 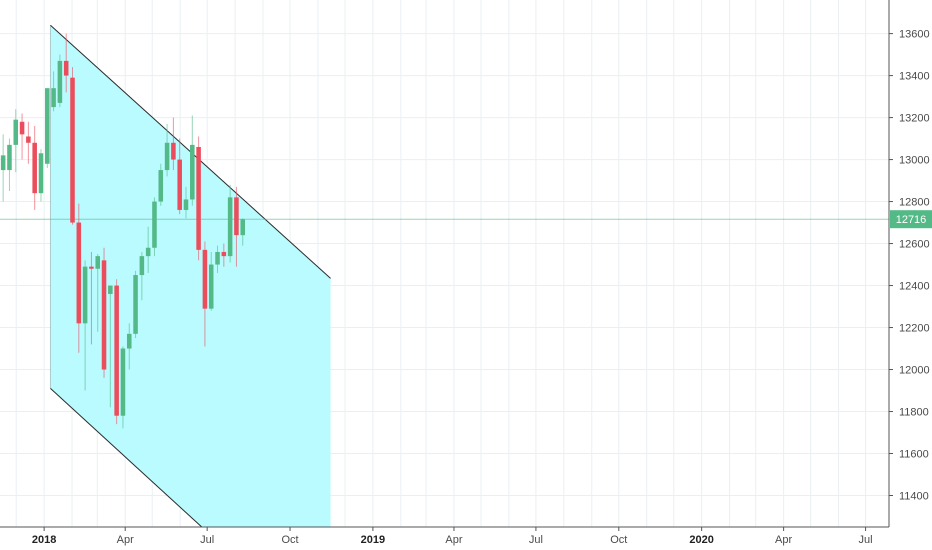 I want to click on y-tick-label: 12800, so click(x=914, y=203).